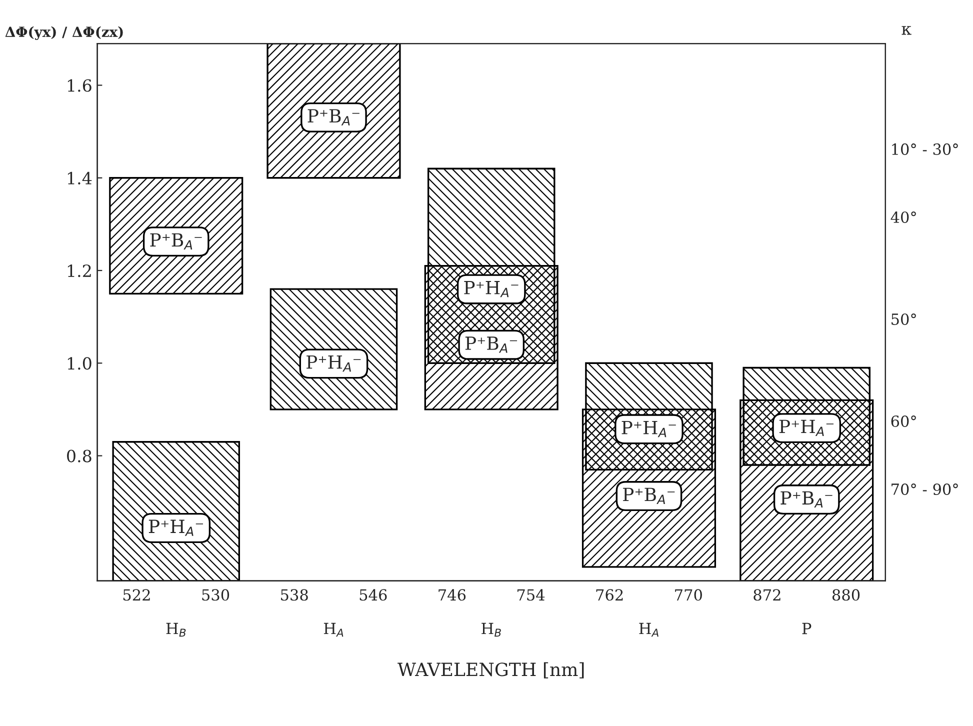 This screenshot has height=726, width=973. Describe the element at coordinates (373, 595) in the screenshot. I see `text: 546` at that location.